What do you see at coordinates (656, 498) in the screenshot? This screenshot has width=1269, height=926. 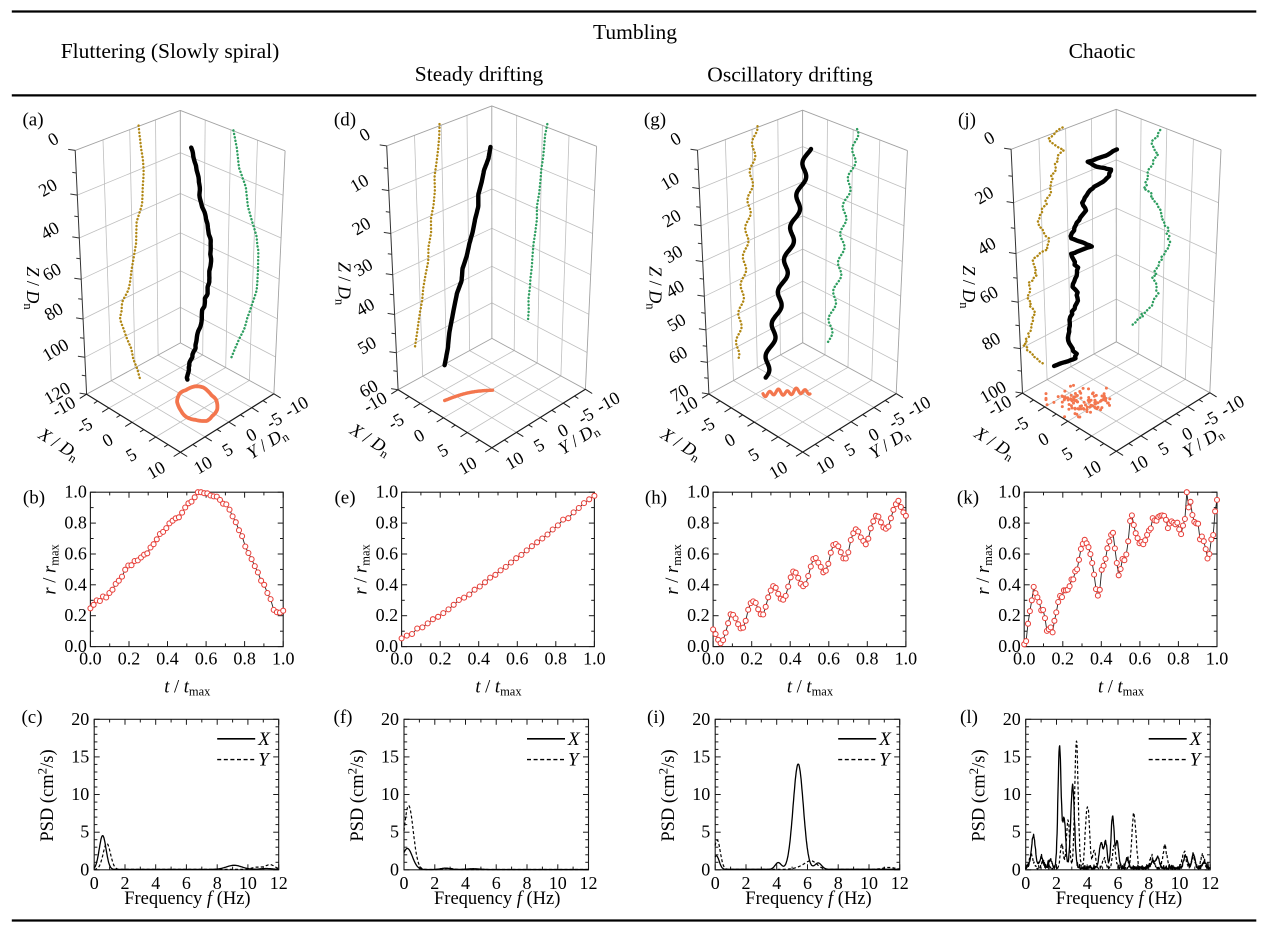 I see `svg-text: (h)` at bounding box center [656, 498].